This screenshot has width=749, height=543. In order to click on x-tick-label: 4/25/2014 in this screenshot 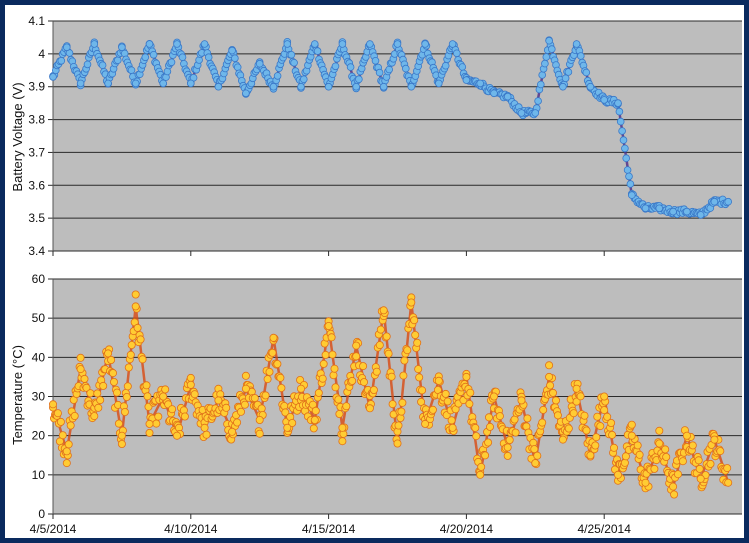, I will do `click(605, 529)`.